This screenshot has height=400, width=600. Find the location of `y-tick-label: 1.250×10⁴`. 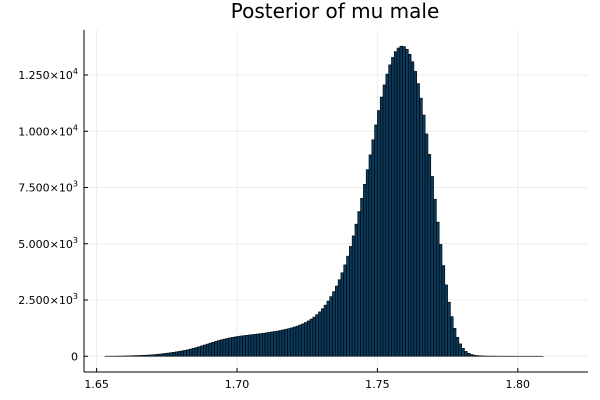

y-tick-label: 1.250×10⁴ is located at coordinates (48, 74).